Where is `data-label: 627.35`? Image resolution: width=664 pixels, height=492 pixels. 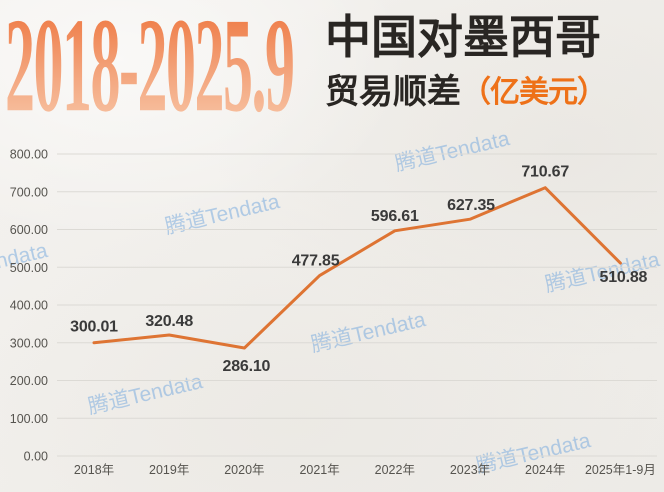 data-label: 627.35 is located at coordinates (471, 205).